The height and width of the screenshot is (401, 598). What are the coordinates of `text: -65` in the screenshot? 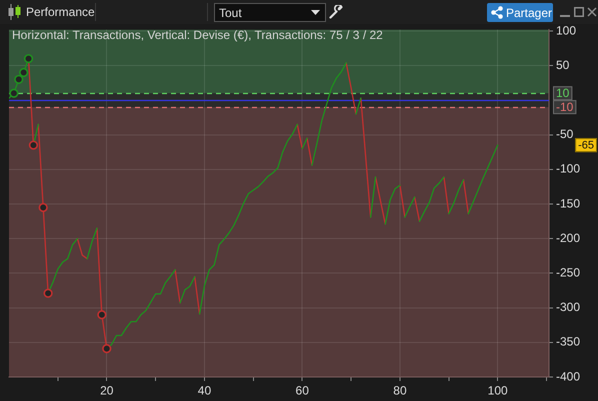 It's located at (586, 146).